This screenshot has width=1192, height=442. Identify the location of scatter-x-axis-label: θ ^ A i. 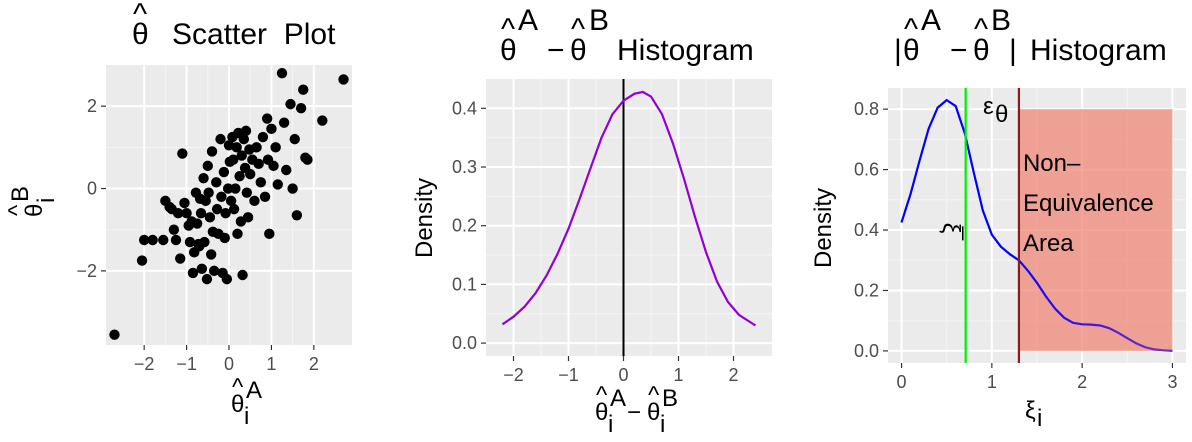
(246, 402).